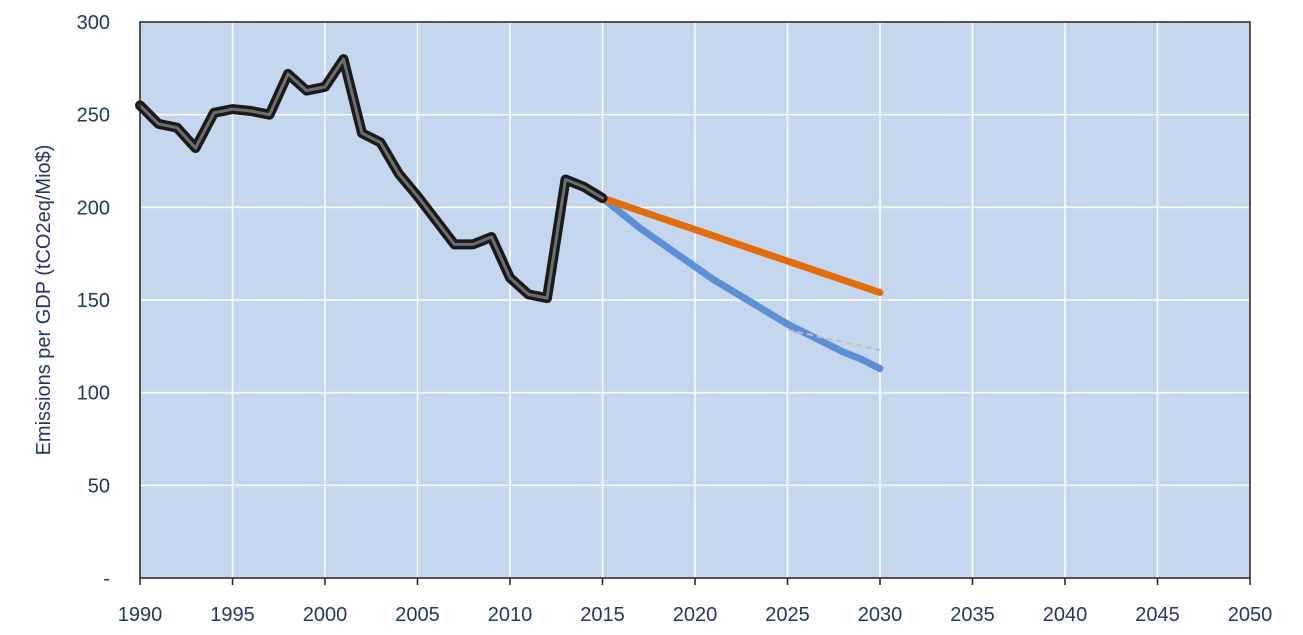  Describe the element at coordinates (106, 579) in the screenshot. I see `y-tick-label: -` at that location.